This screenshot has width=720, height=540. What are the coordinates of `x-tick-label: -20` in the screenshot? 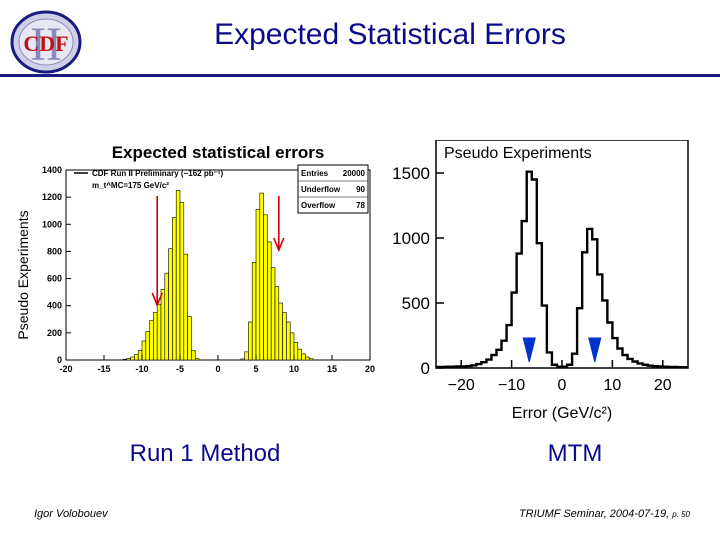 It's located at (65, 369).